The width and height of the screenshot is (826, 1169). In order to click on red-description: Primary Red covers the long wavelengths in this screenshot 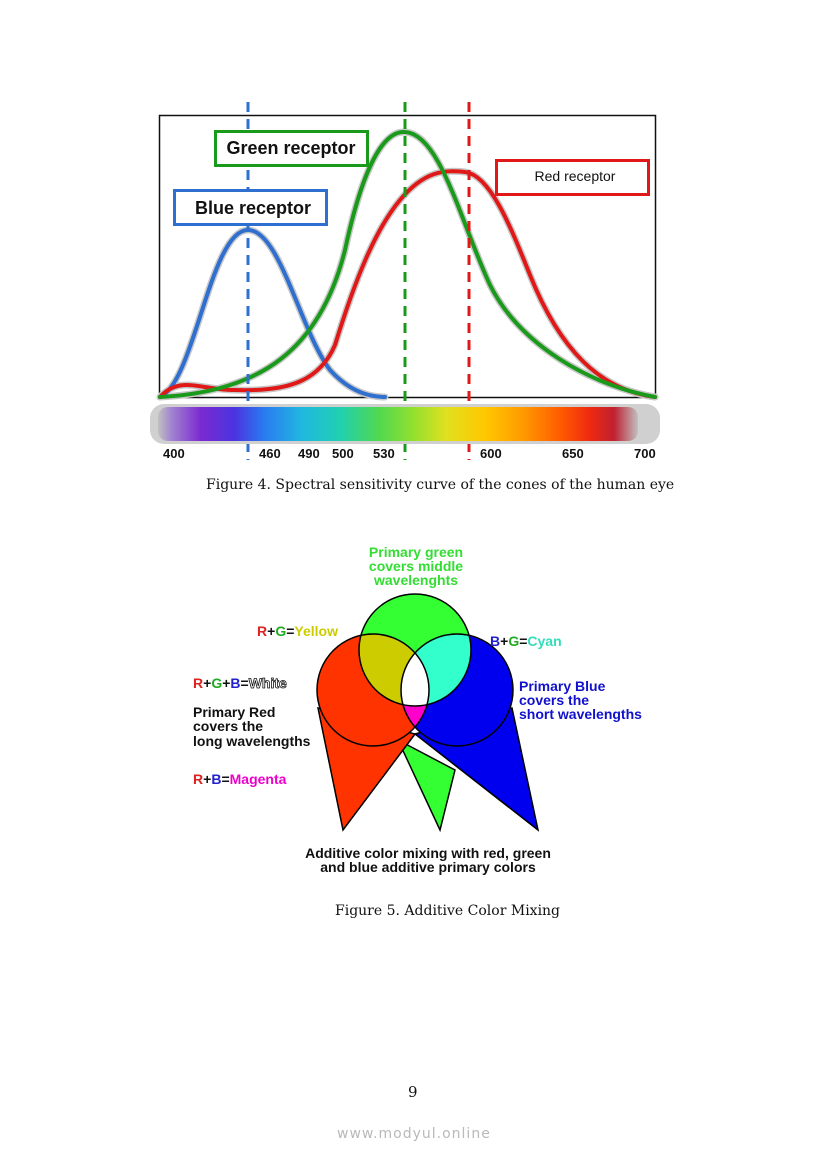, I will do `click(252, 726)`.